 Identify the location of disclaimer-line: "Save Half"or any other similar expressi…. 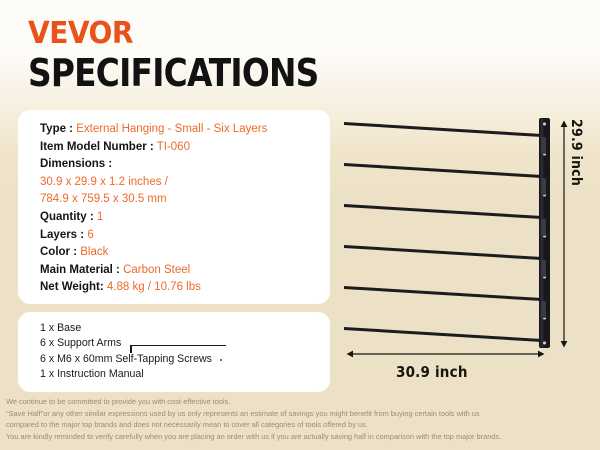
(243, 413).